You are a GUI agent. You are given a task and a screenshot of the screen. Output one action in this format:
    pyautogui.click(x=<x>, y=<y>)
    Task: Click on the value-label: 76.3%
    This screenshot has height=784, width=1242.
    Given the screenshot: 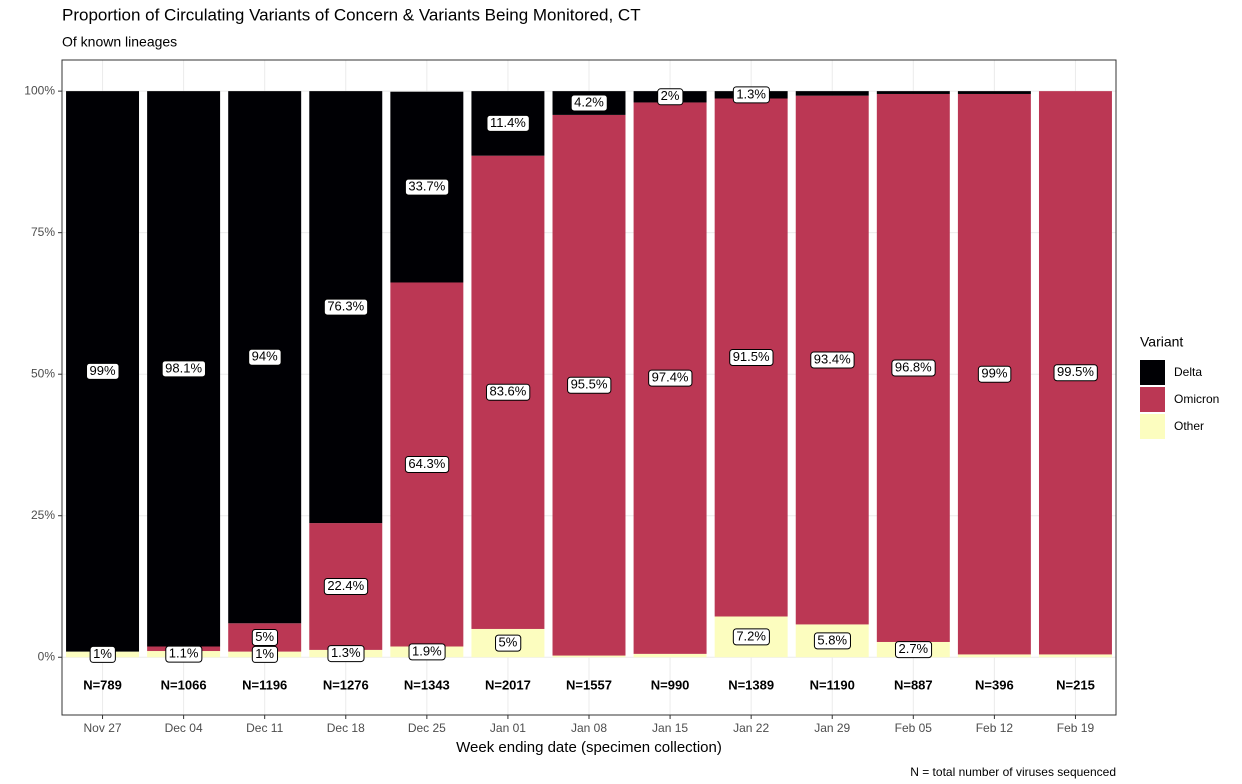 What is the action you would take?
    pyautogui.click(x=345, y=306)
    